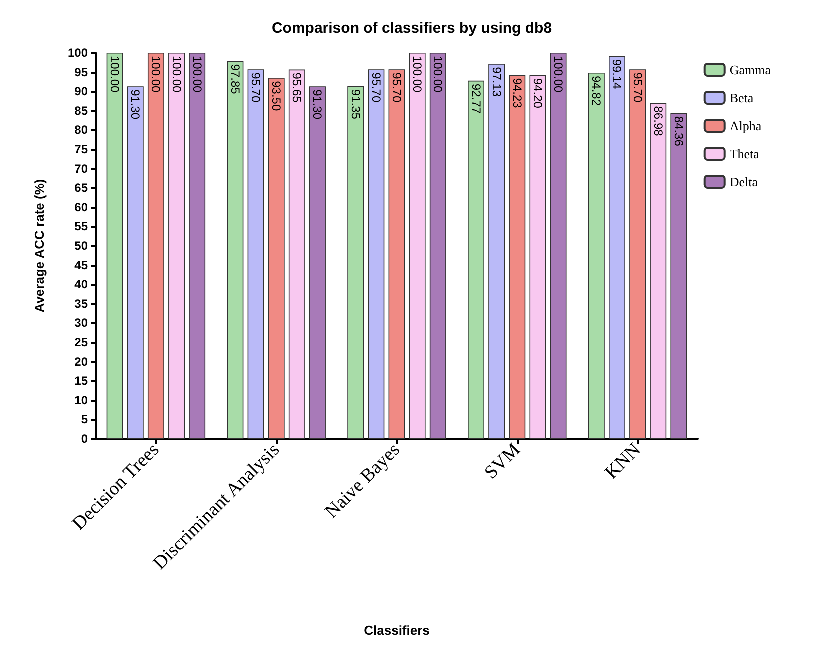 This screenshot has height=661, width=824. Describe the element at coordinates (81, 169) in the screenshot. I see `y-tick-label: 70` at that location.